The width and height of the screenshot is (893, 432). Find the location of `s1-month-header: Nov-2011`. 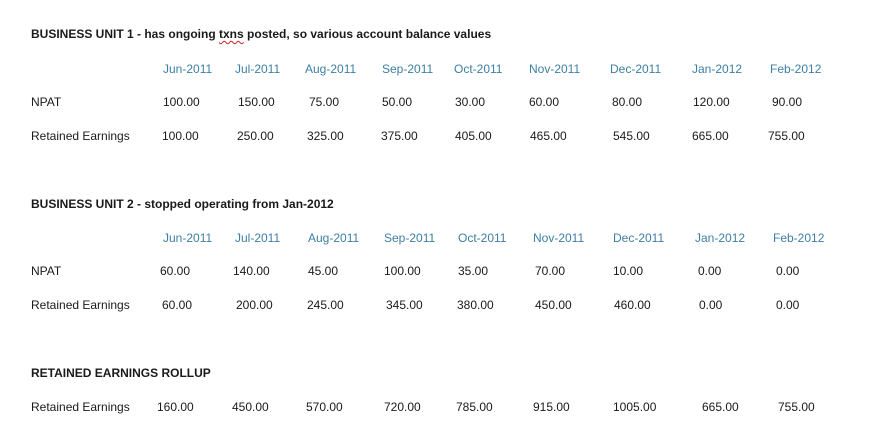

s1-month-header: Nov-2011 is located at coordinates (555, 69).